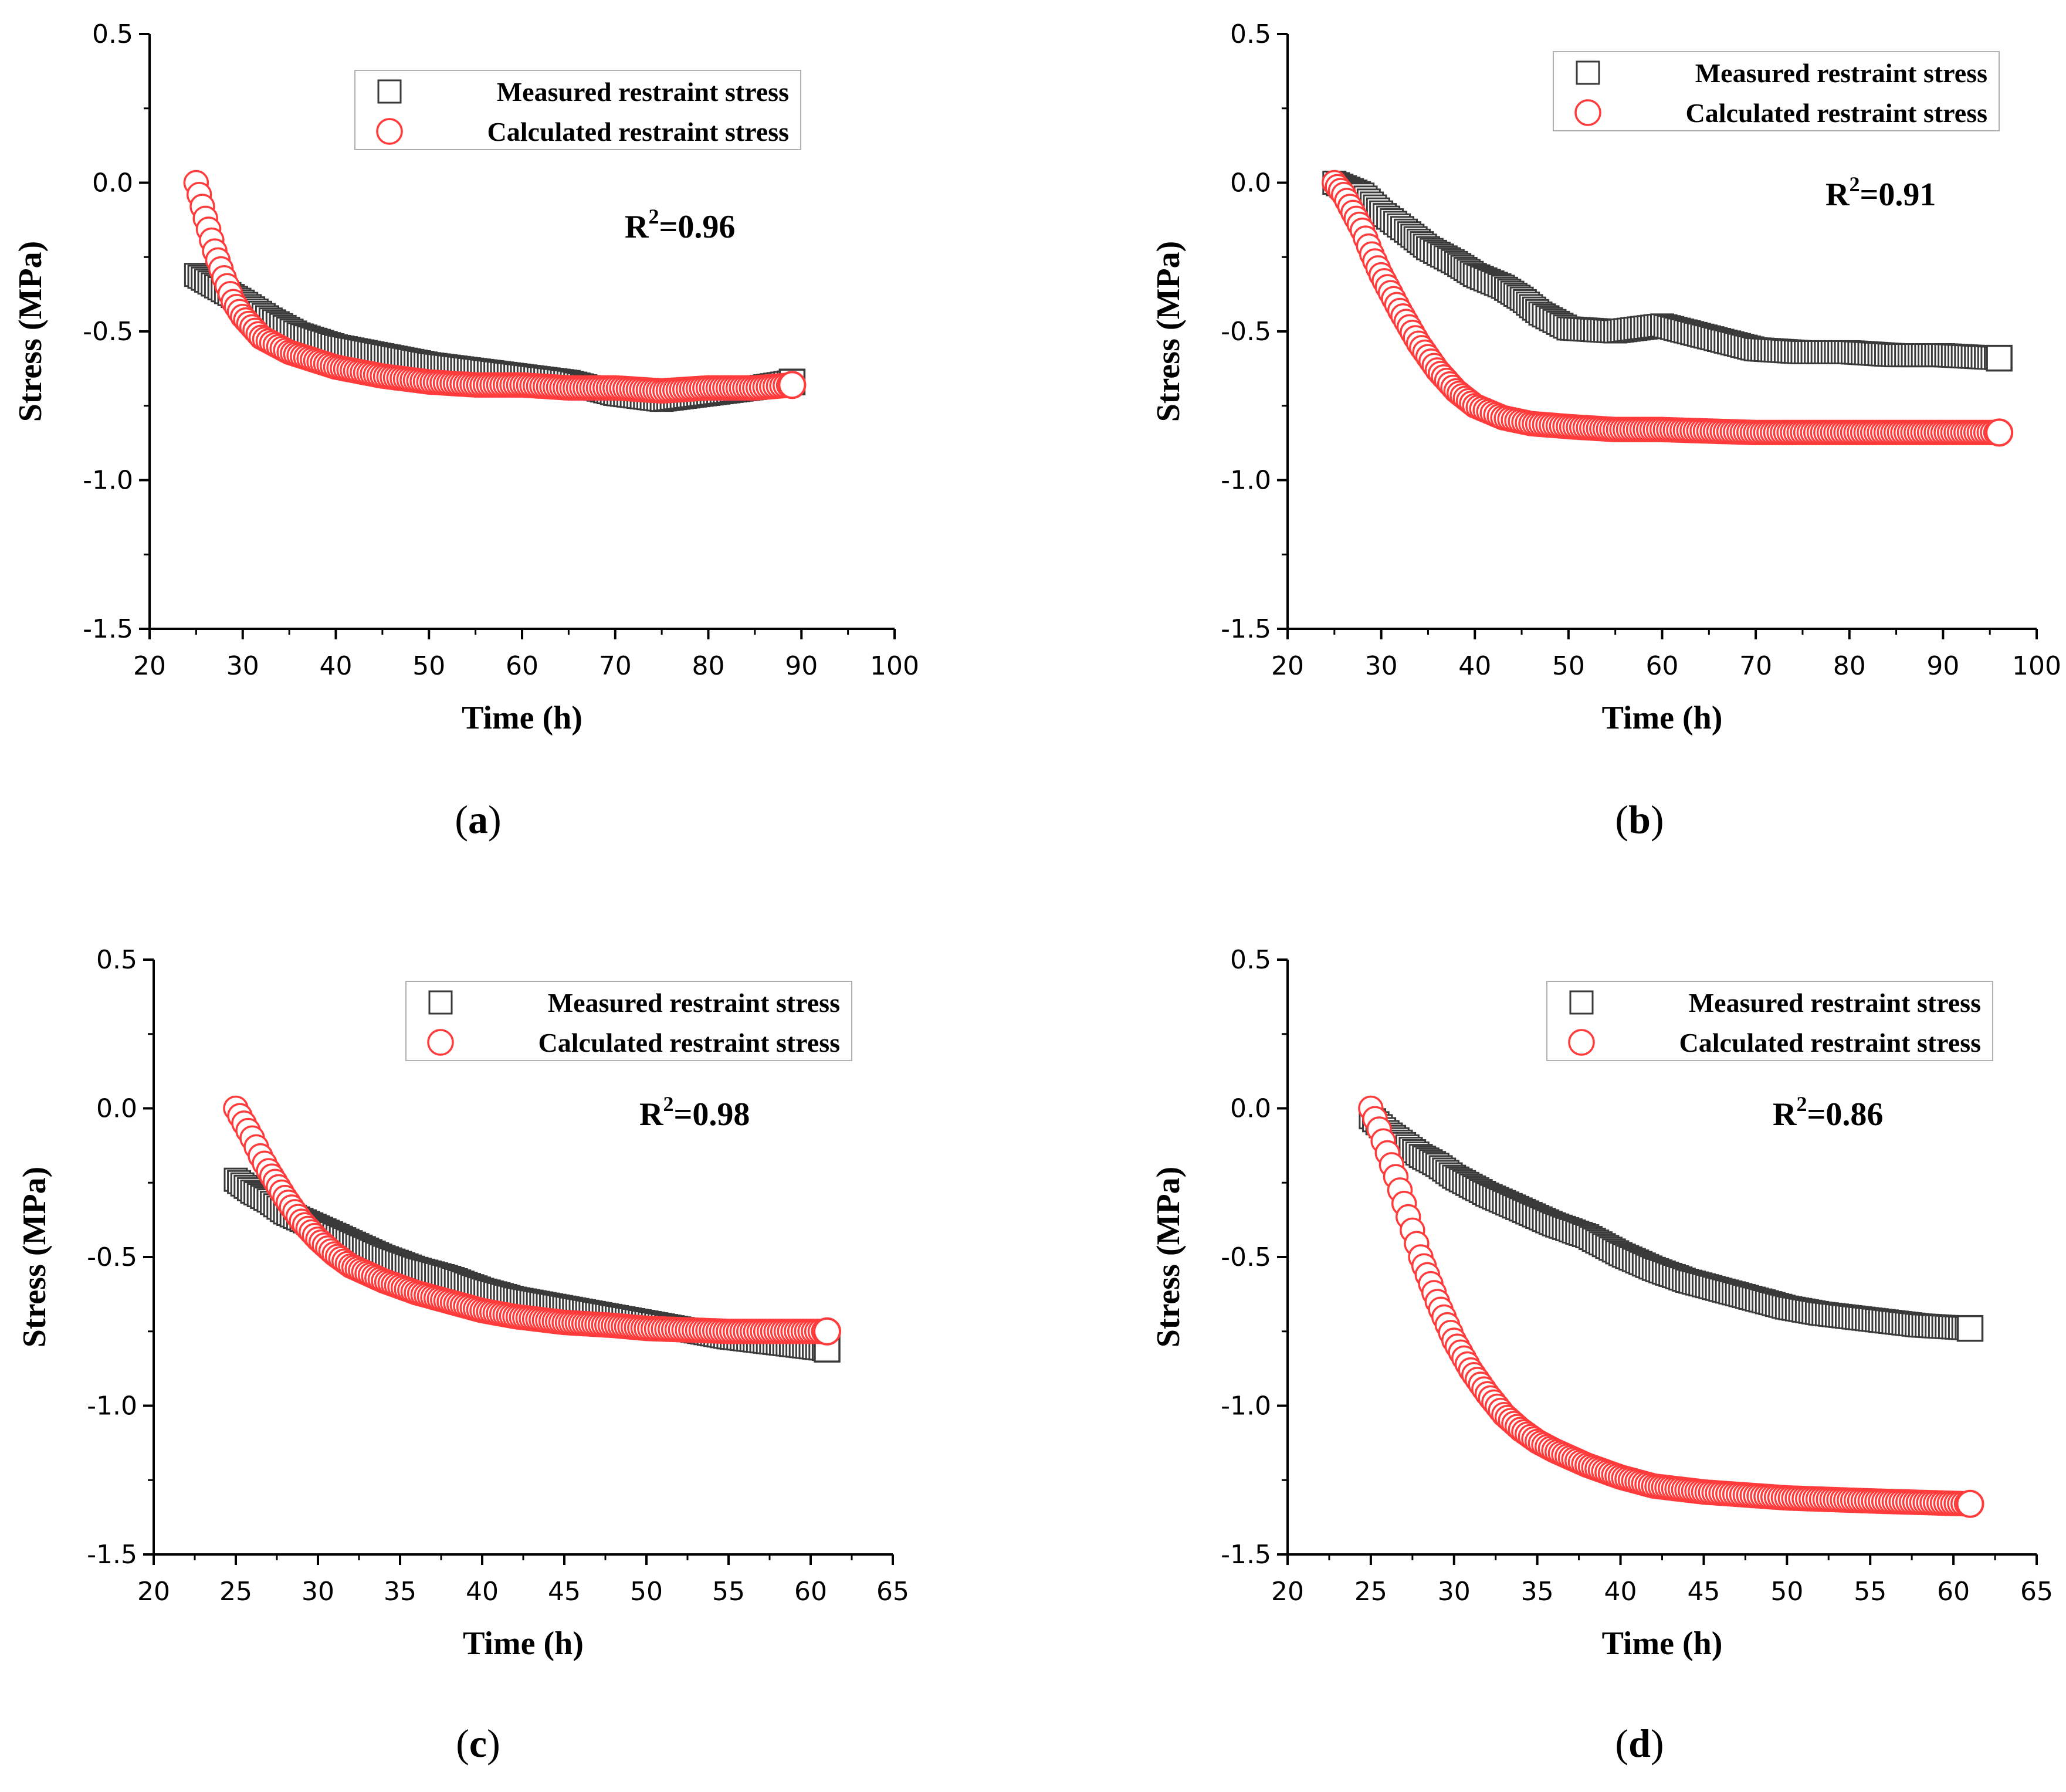 This screenshot has width=2066, height=1792. Describe the element at coordinates (1639, 819) in the screenshot. I see `panel-label: (b)` at that location.